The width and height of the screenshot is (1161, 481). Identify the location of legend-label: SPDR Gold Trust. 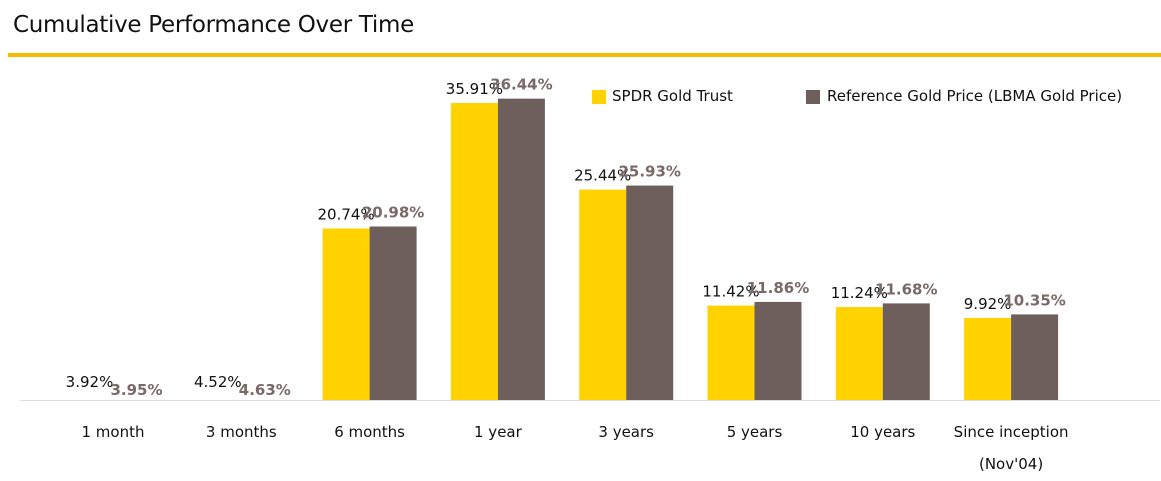
(672, 96).